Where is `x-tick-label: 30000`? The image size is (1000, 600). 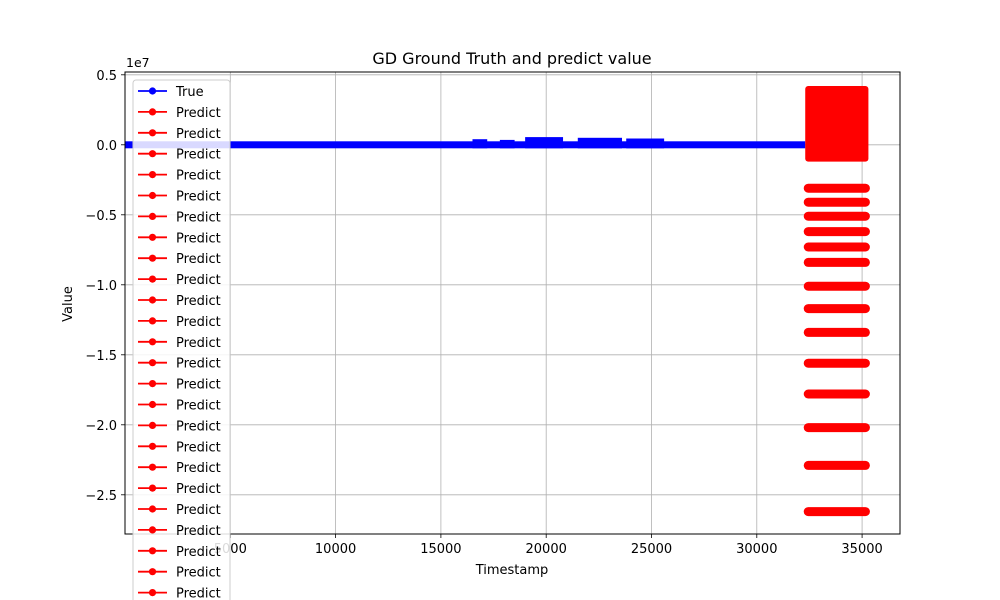 x-tick-label: 30000 is located at coordinates (756, 549).